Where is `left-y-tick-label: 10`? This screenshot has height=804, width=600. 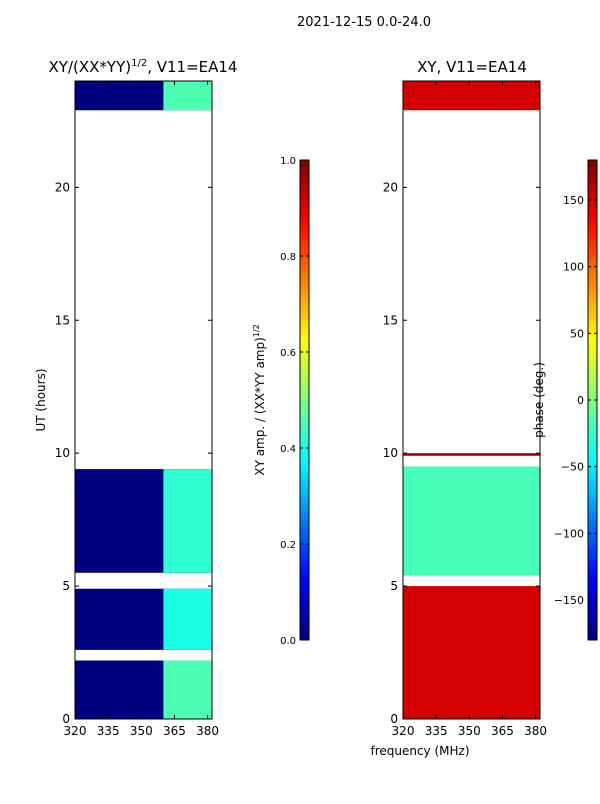
left-y-tick-label: 10 is located at coordinates (62, 453).